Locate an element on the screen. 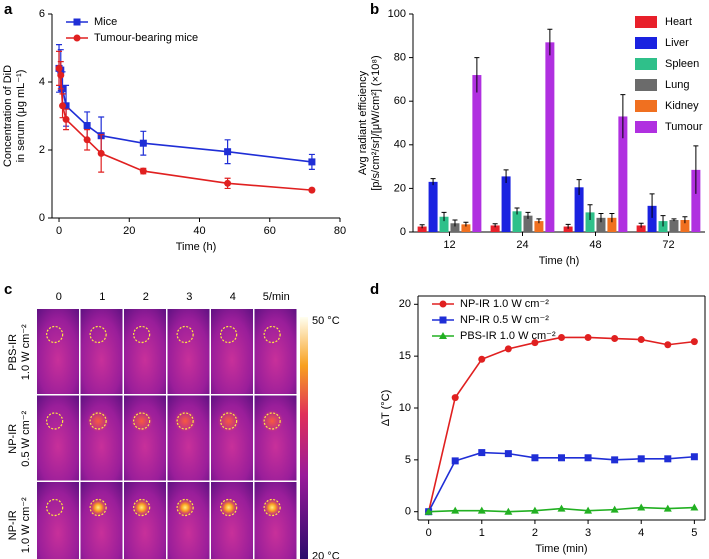 This screenshot has height=559, width=709. colorbar-label: 20 °C is located at coordinates (326, 554).